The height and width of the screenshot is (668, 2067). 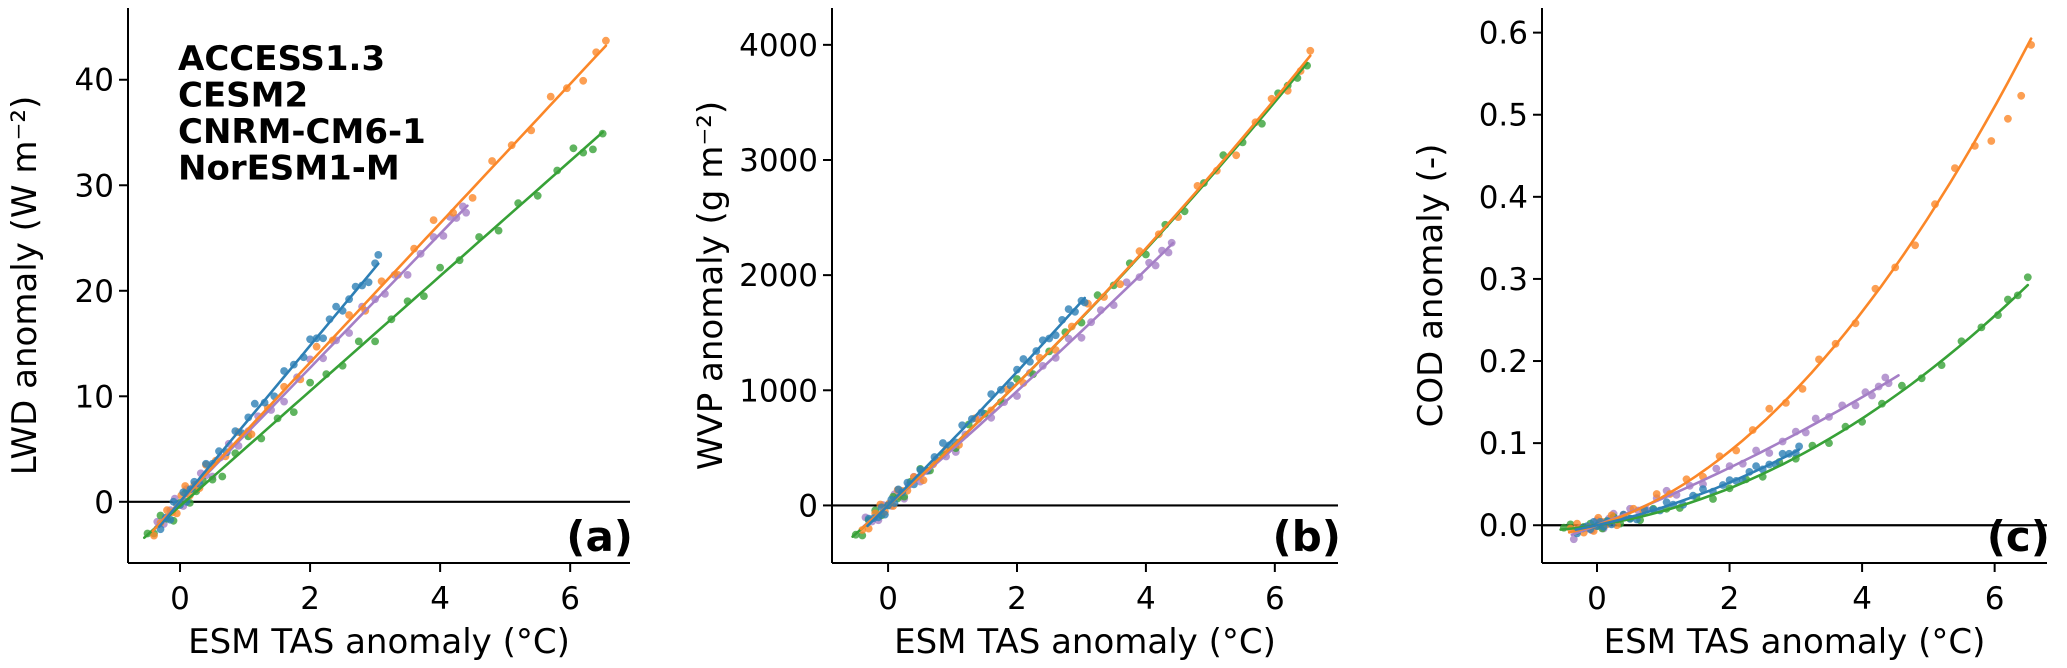 I want to click on y-tick-label: 20, so click(x=94, y=292).